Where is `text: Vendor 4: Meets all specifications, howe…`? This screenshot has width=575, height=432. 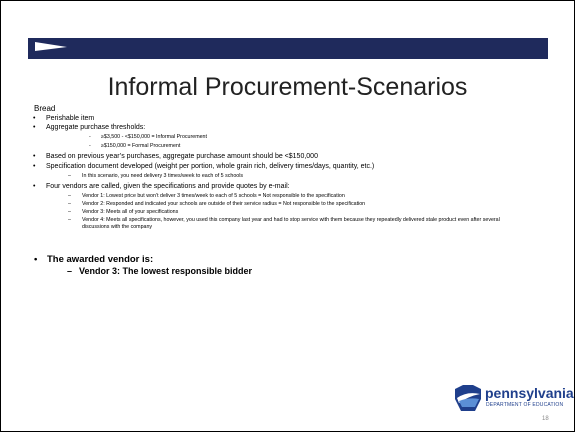
text: Vendor 4: Meets all specifications, howe… is located at coordinates (291, 223).